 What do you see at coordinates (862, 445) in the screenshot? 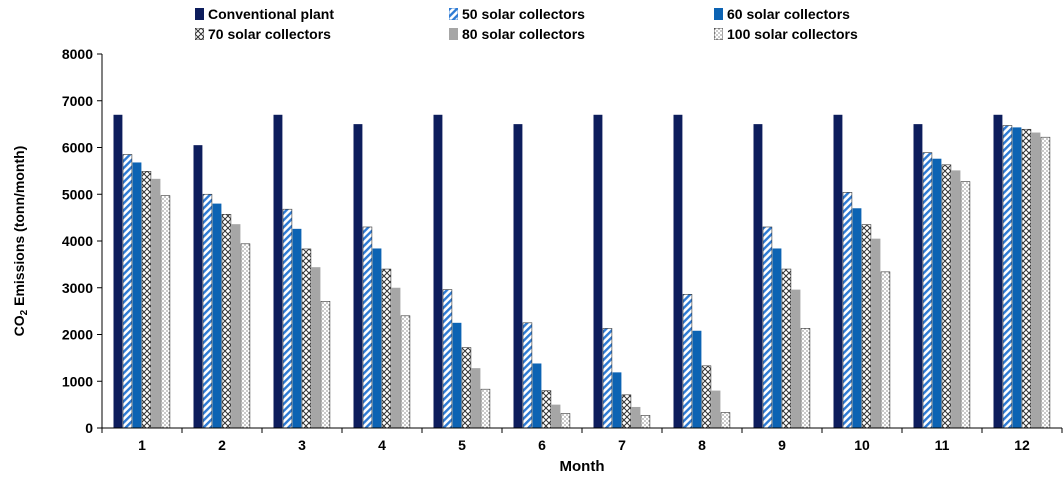
I see `x-tick-label: 10` at bounding box center [862, 445].